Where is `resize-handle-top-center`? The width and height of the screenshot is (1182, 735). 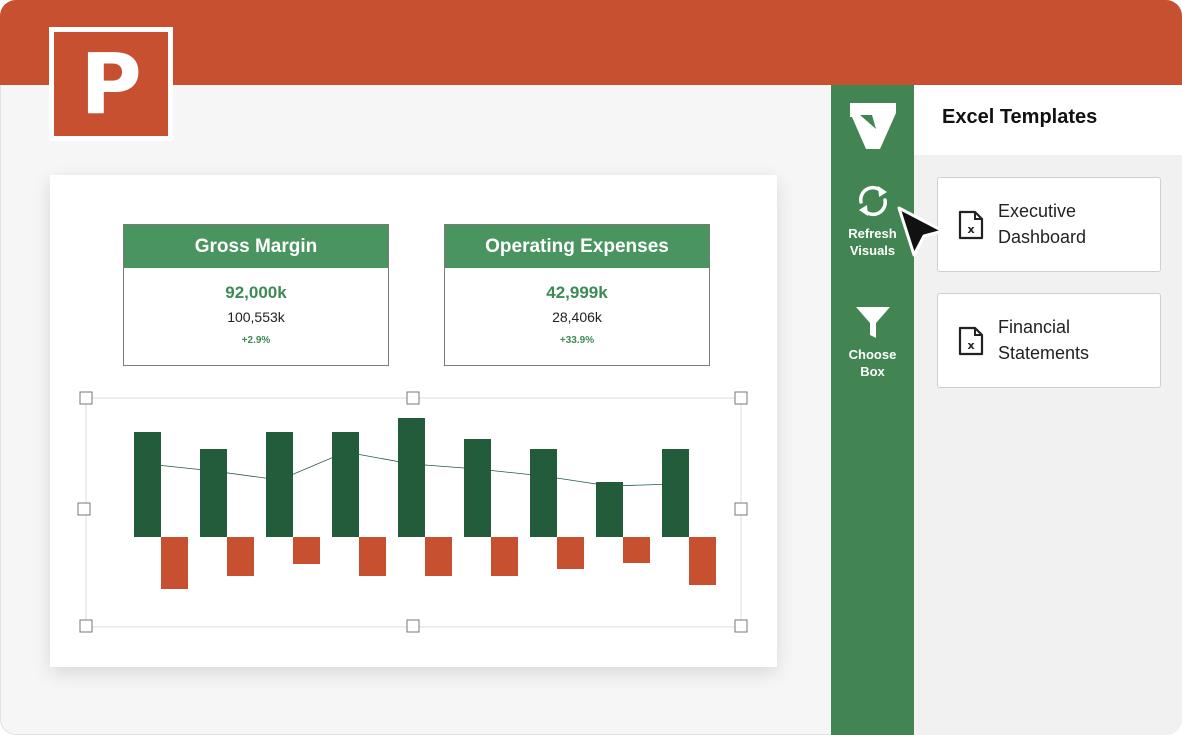
resize-handle-top-center is located at coordinates (413, 398).